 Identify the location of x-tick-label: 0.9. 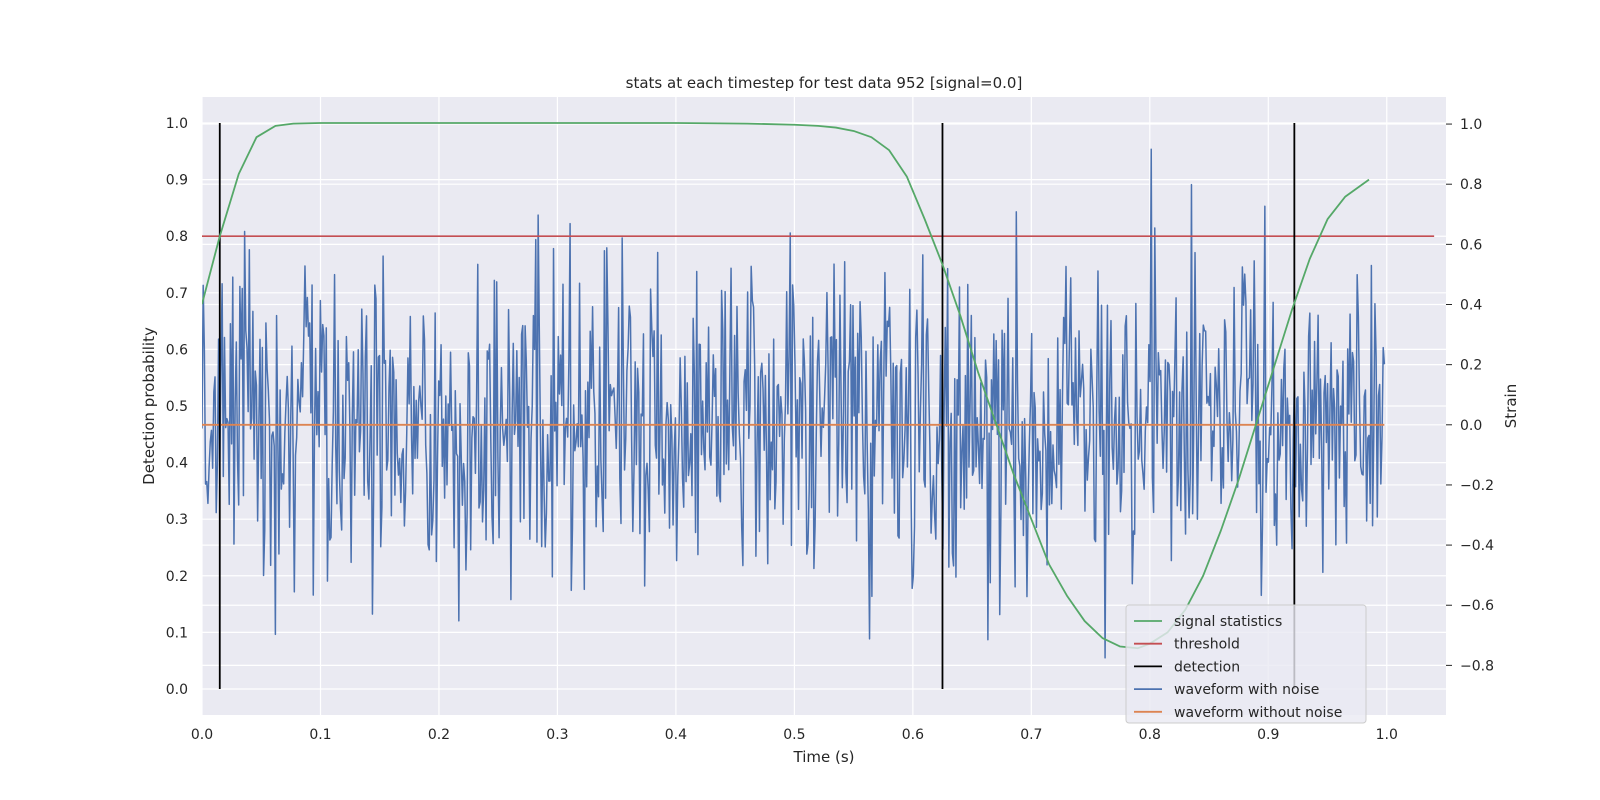
(1268, 735).